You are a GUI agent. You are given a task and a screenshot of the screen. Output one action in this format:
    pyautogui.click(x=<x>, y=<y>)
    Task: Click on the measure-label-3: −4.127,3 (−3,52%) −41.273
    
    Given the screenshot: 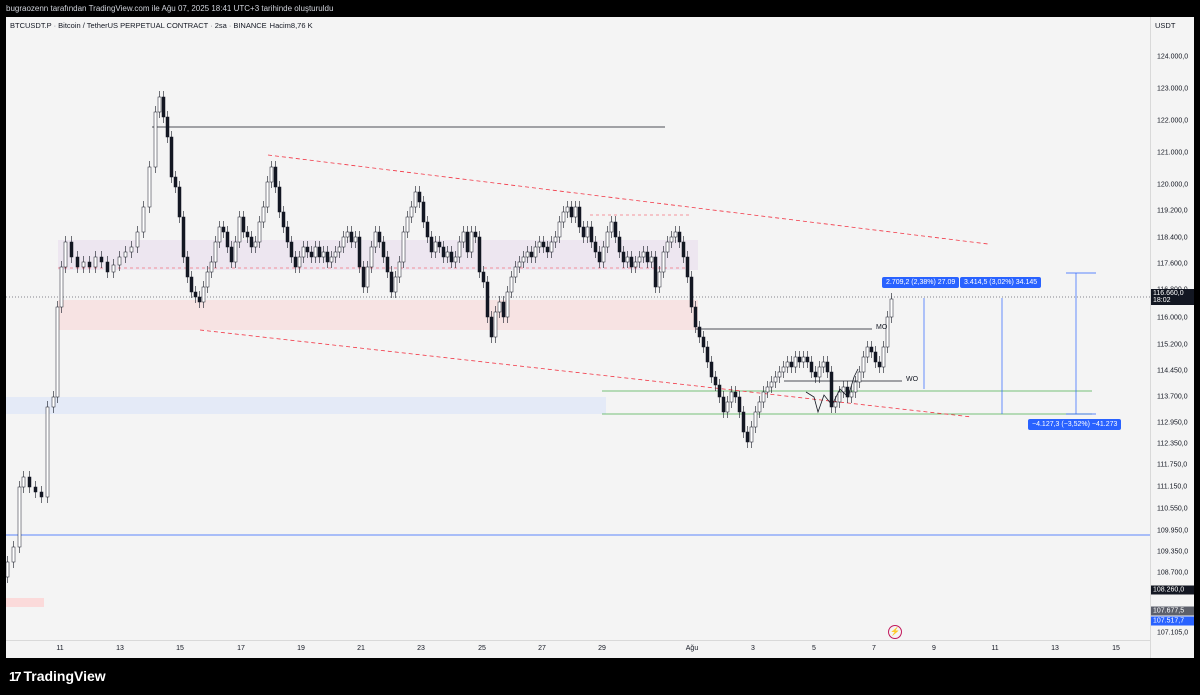 What is the action you would take?
    pyautogui.click(x=1075, y=424)
    